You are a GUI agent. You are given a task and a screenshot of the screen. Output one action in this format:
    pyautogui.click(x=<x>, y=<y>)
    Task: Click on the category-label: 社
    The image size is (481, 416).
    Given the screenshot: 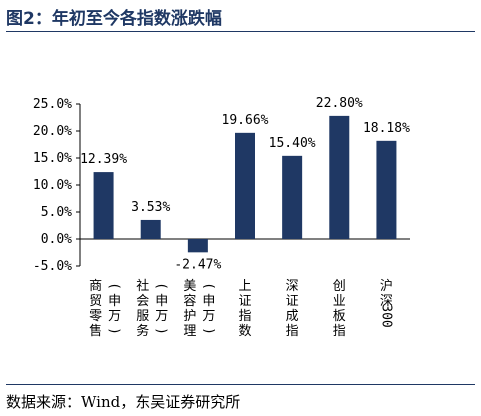 What is the action you would take?
    pyautogui.click(x=142, y=286)
    